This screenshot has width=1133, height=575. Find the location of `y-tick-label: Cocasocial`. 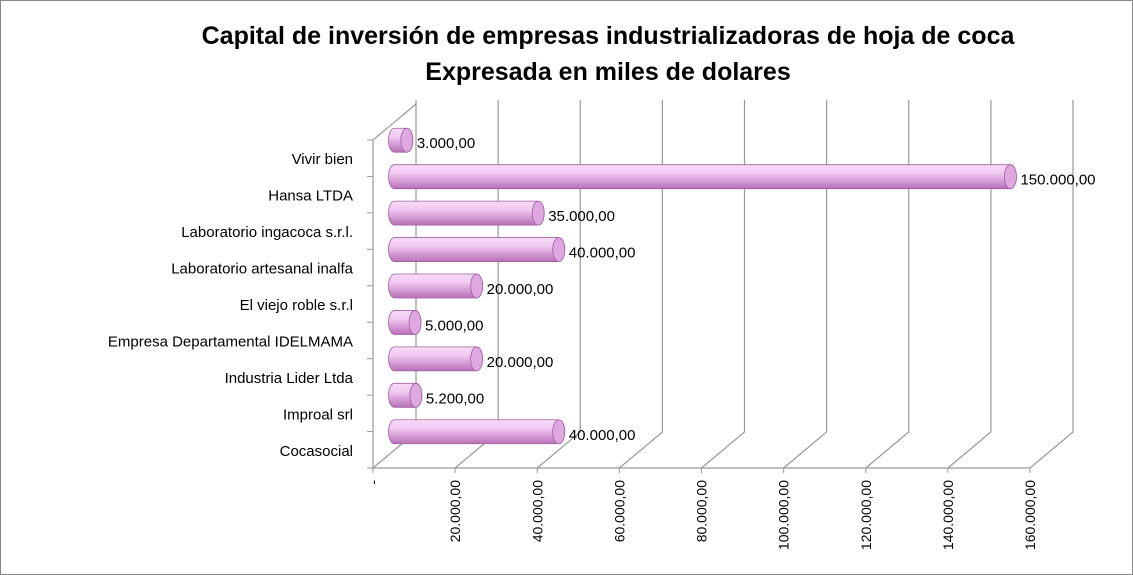

y-tick-label: Cocasocial is located at coordinates (316, 451).